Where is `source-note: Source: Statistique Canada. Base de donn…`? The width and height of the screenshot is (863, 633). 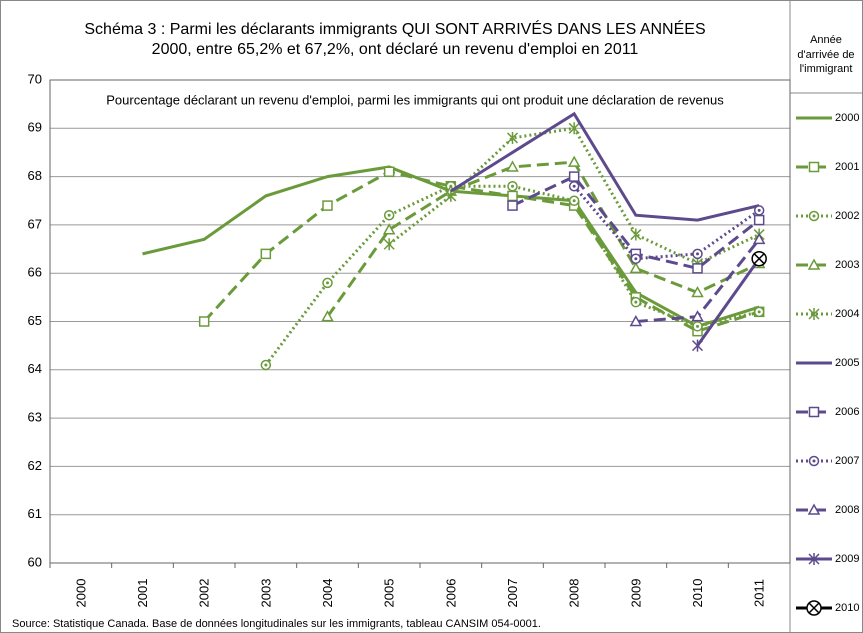
source-note: Source: Statistique Canada. Base de donn… is located at coordinates (276, 624).